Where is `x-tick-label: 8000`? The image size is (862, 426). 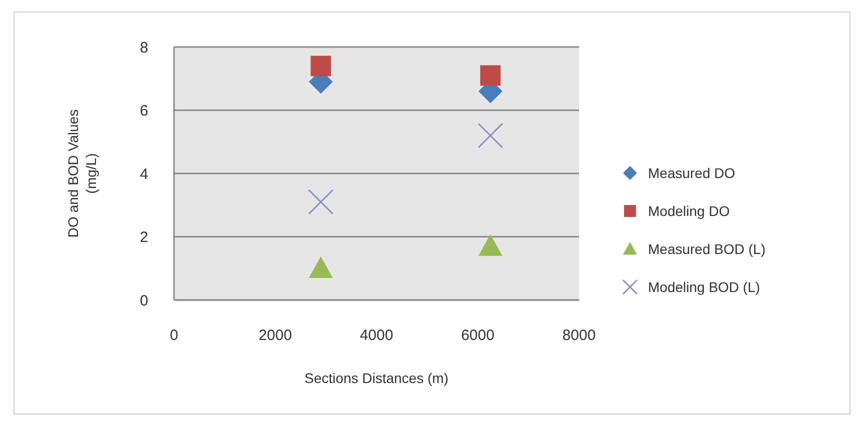
x-tick-label: 8000 is located at coordinates (579, 335).